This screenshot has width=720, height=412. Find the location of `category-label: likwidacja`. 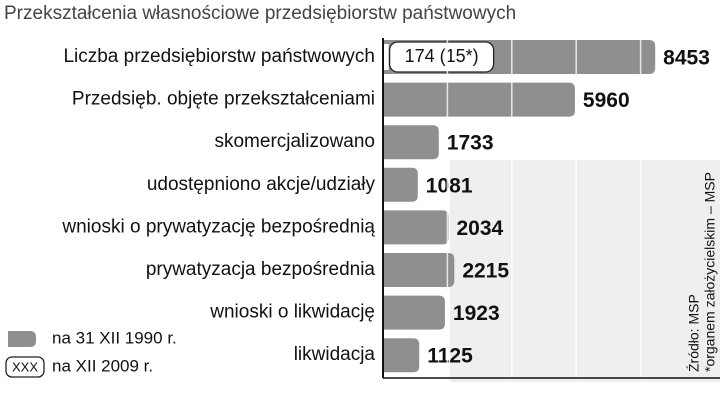

category-label: likwidacja is located at coordinates (335, 354).